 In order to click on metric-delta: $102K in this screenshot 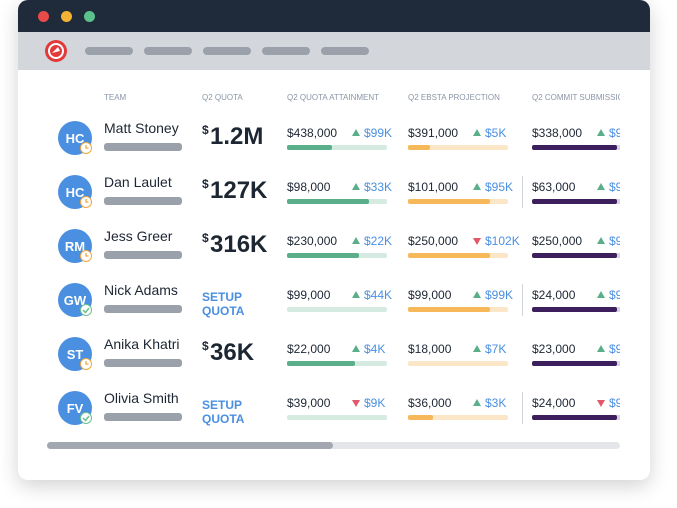, I will do `click(502, 241)`.